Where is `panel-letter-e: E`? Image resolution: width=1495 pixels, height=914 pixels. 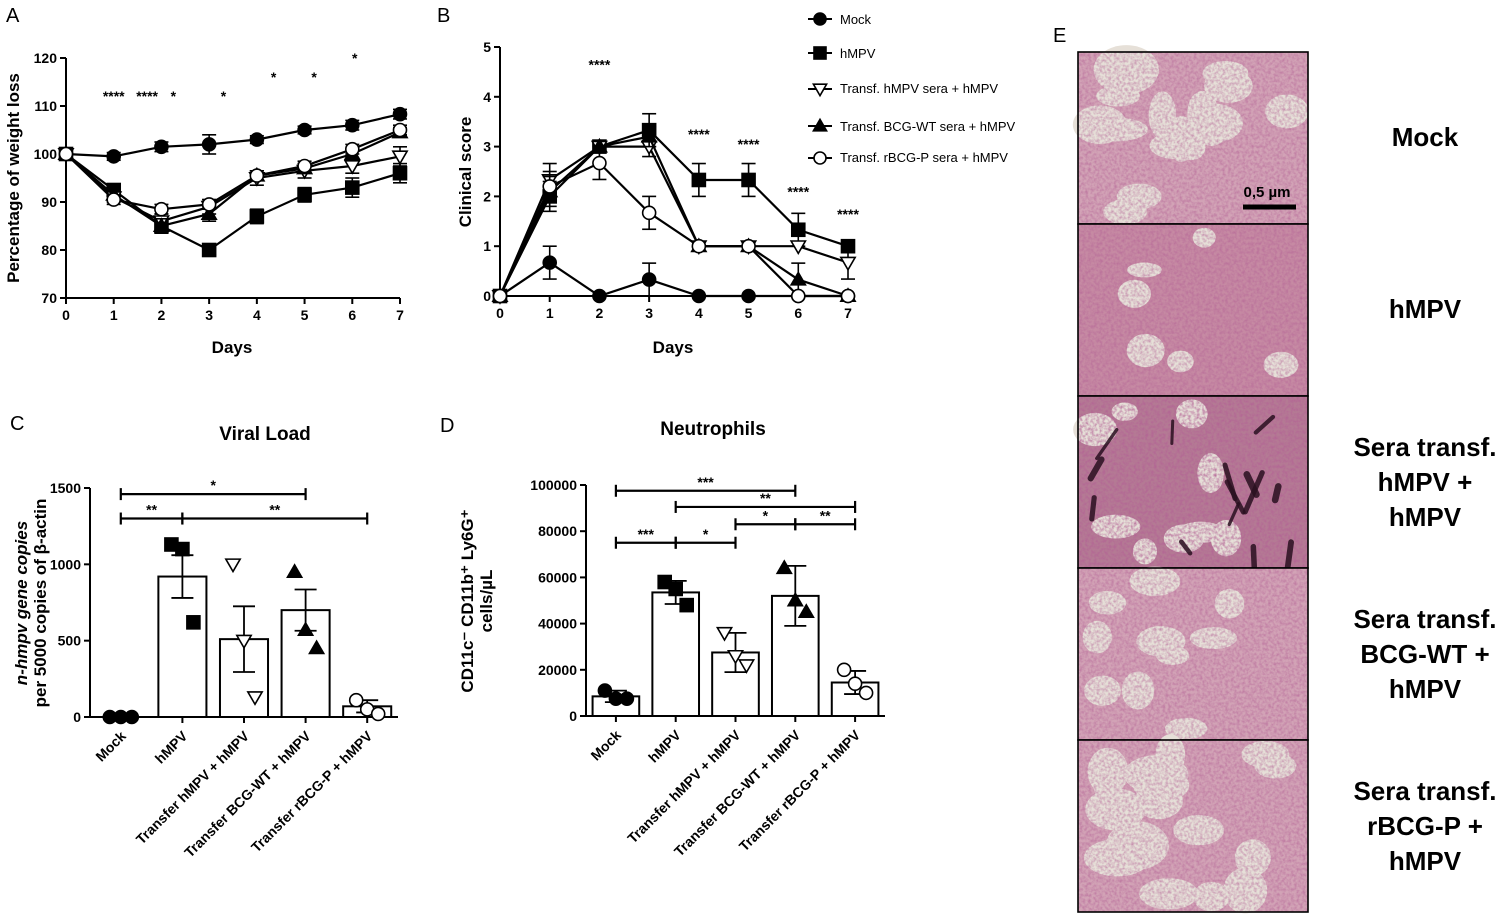
panel-letter-e: E is located at coordinates (1059, 36).